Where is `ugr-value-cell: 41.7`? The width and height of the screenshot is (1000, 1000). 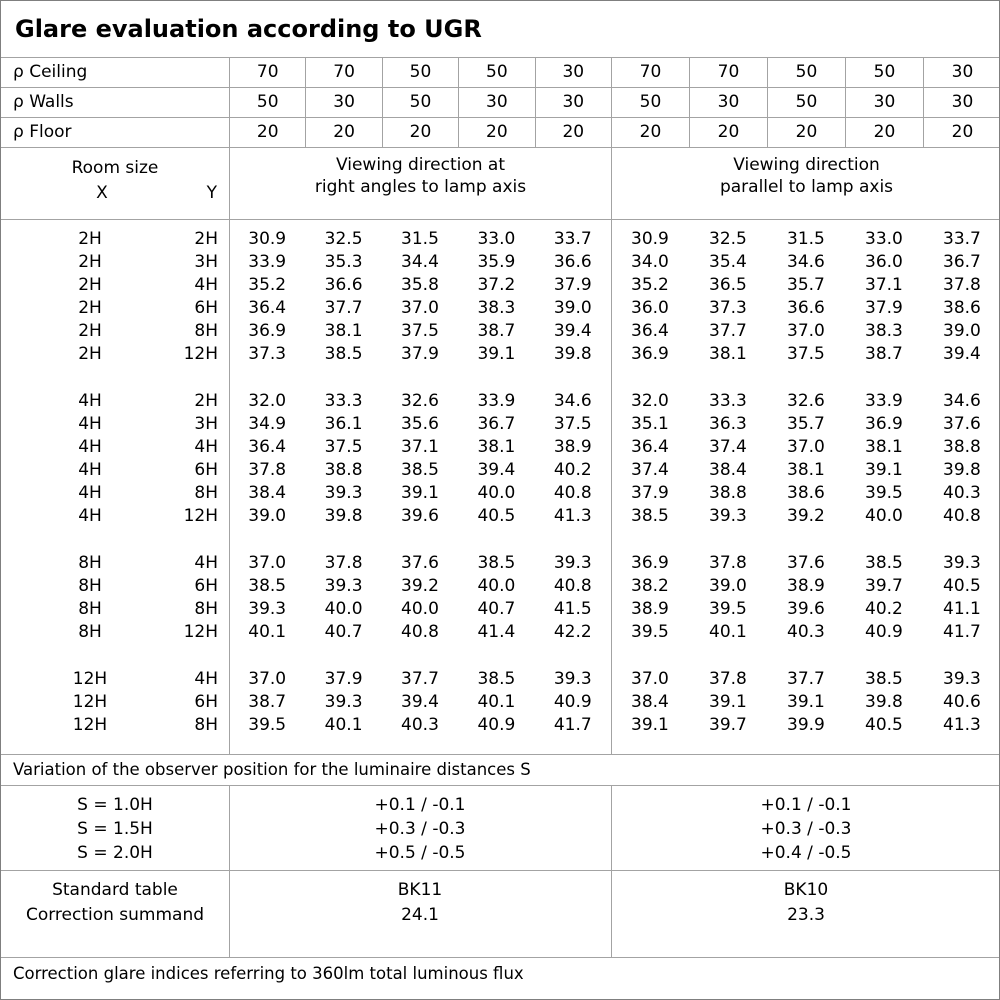
ugr-value-cell: 41.7 is located at coordinates (572, 725).